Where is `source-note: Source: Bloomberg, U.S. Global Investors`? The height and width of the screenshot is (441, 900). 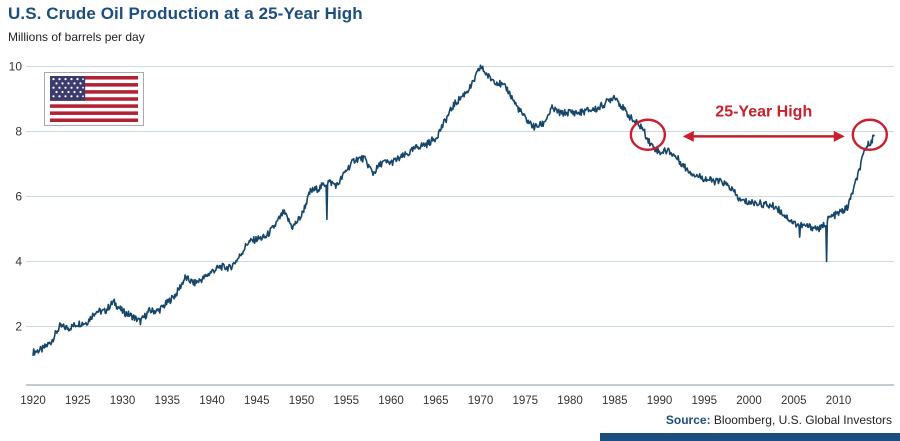 source-note: Source: Bloomberg, U.S. Global Investors is located at coordinates (779, 420).